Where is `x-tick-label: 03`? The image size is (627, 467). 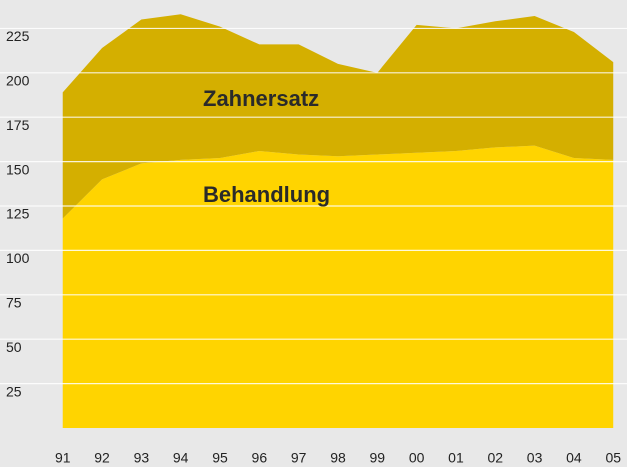
x-tick-label: 03 is located at coordinates (535, 458).